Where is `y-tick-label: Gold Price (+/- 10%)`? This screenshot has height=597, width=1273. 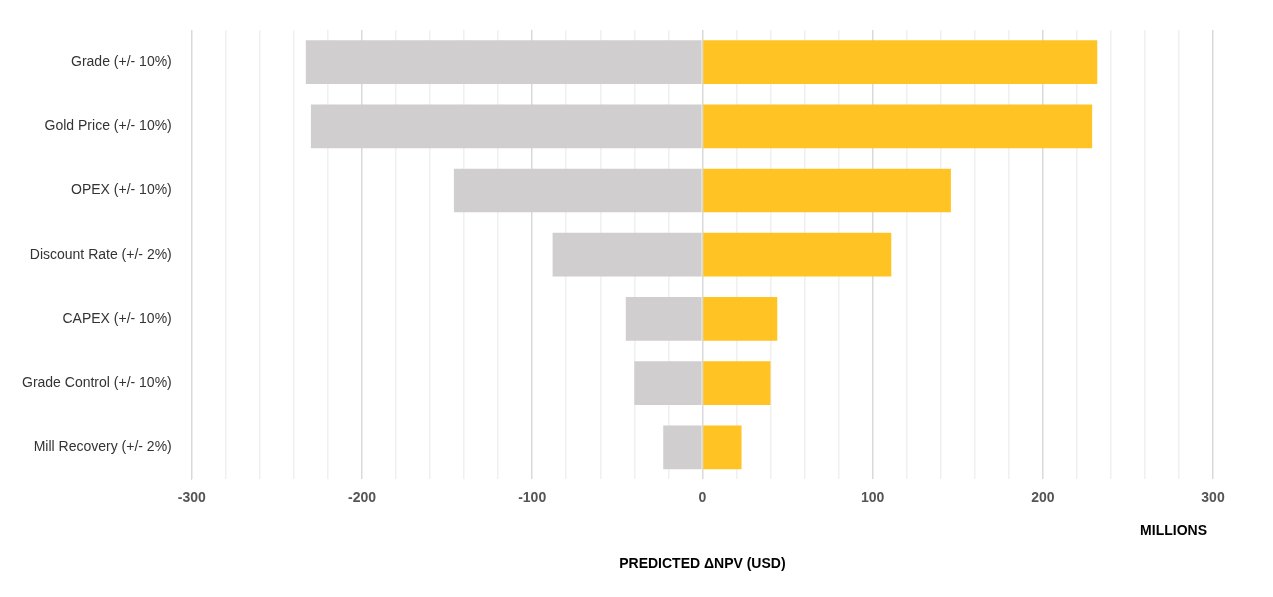 y-tick-label: Gold Price (+/- 10%) is located at coordinates (108, 125).